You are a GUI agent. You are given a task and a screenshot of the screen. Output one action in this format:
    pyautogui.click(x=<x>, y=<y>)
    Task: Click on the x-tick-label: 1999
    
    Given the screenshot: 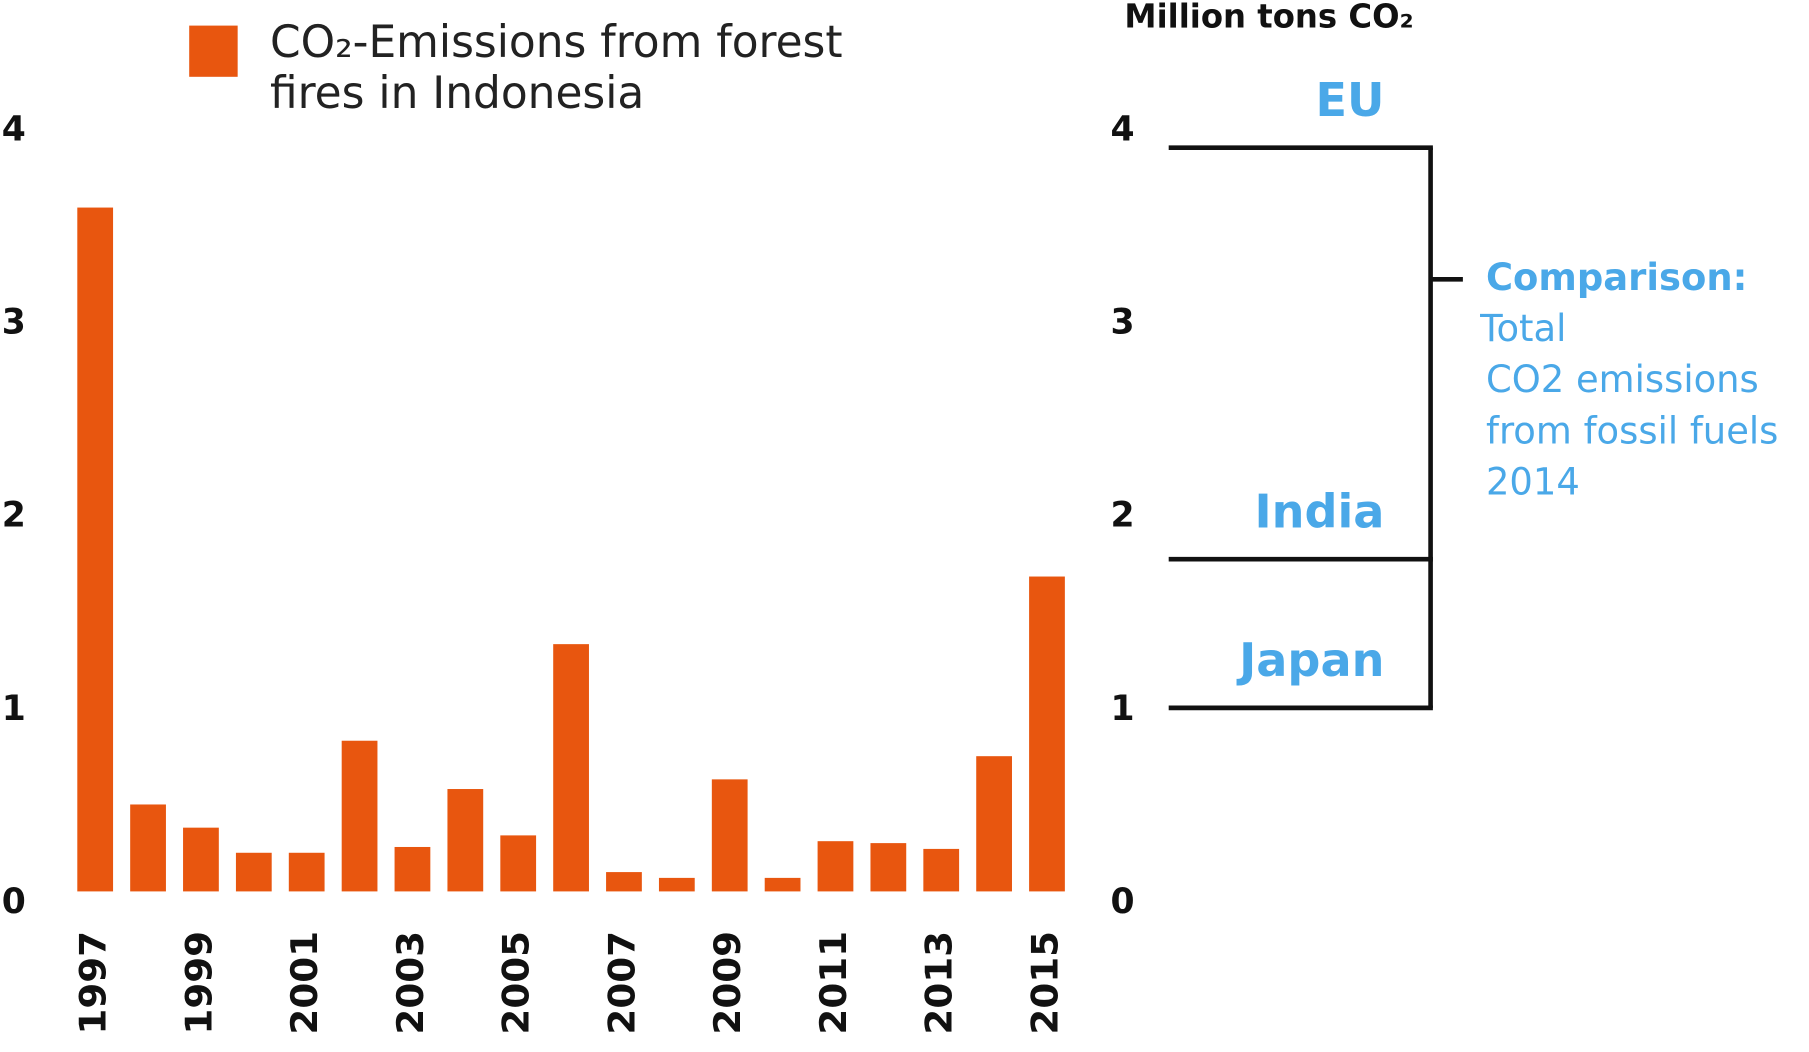 What is the action you would take?
    pyautogui.click(x=199, y=983)
    